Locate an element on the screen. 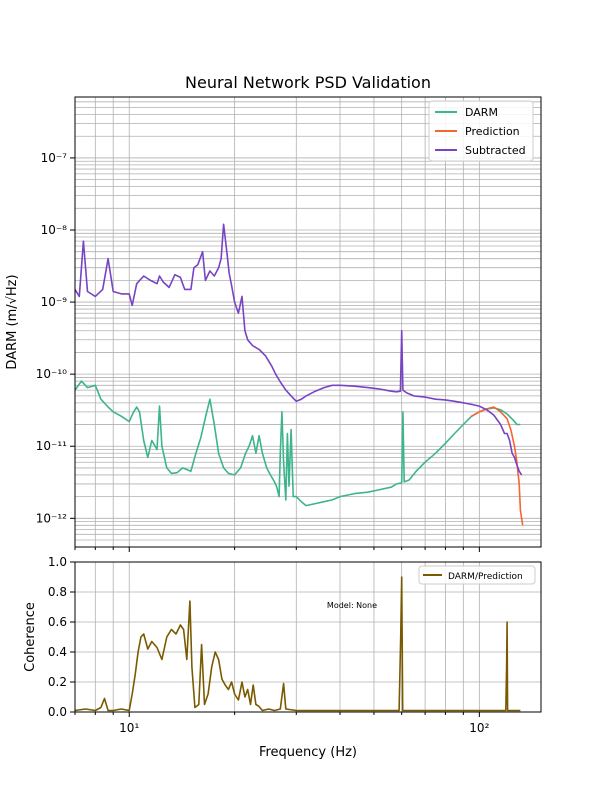 The width and height of the screenshot is (600, 800). bottom-y-axis-label: Coherence is located at coordinates (30, 637).